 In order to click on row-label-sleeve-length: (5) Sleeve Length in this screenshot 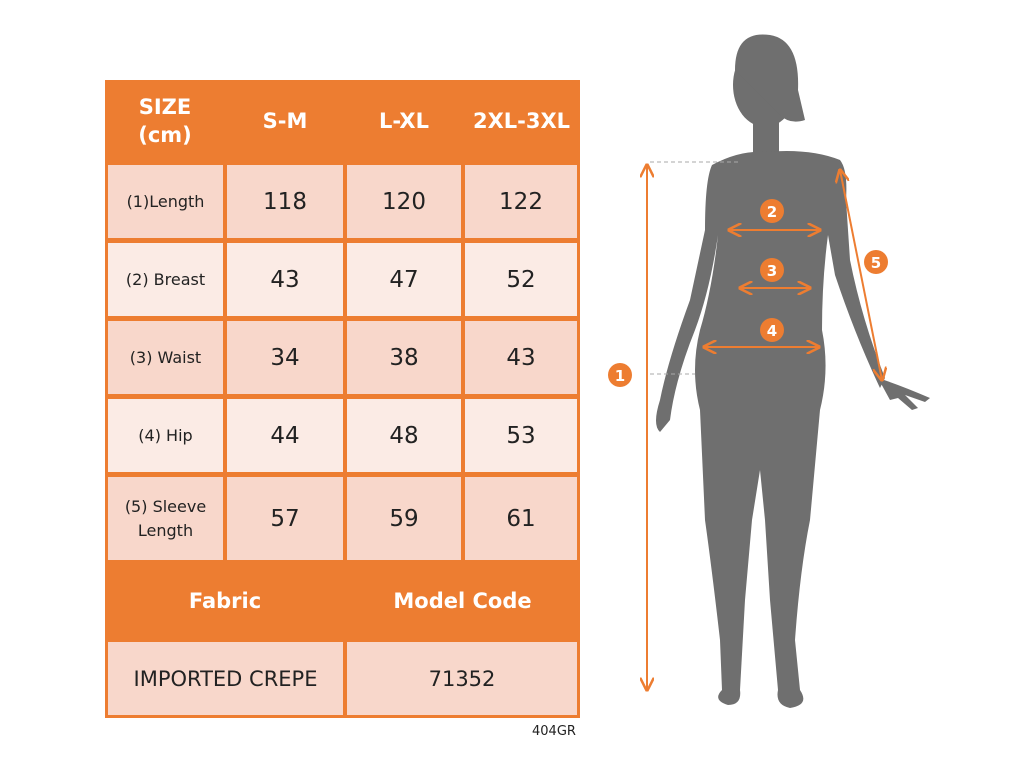, I will do `click(165, 518)`.